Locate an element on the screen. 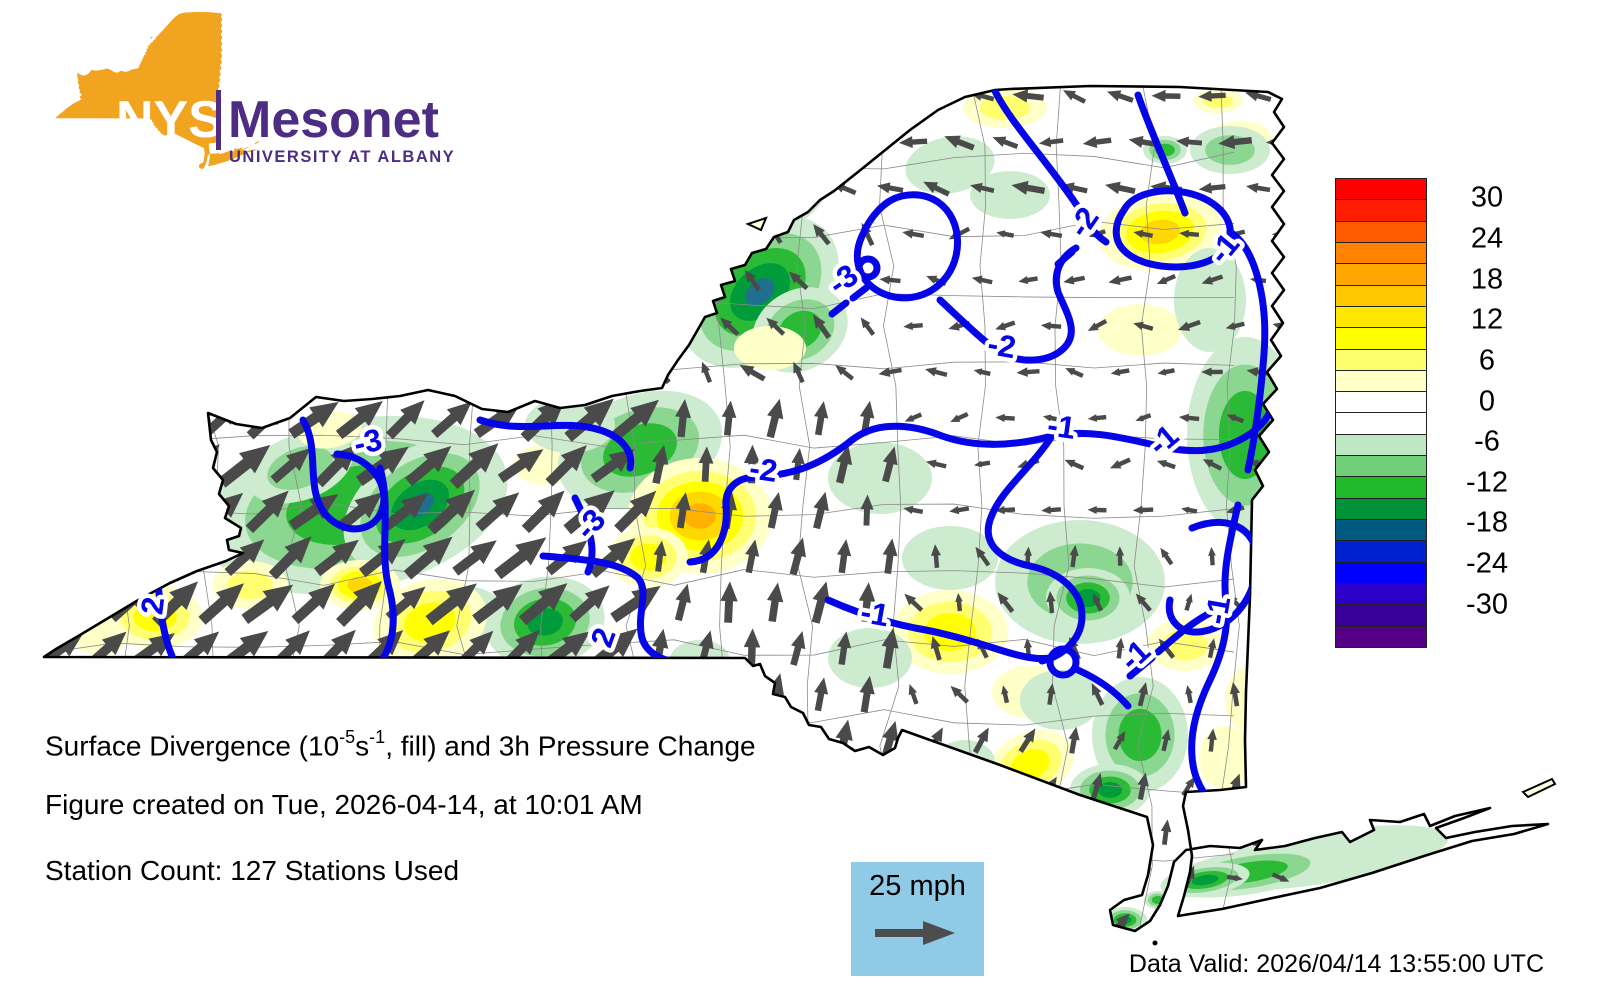 This screenshot has width=1600, height=1000. colorbar-tick: 30 is located at coordinates (1487, 197).